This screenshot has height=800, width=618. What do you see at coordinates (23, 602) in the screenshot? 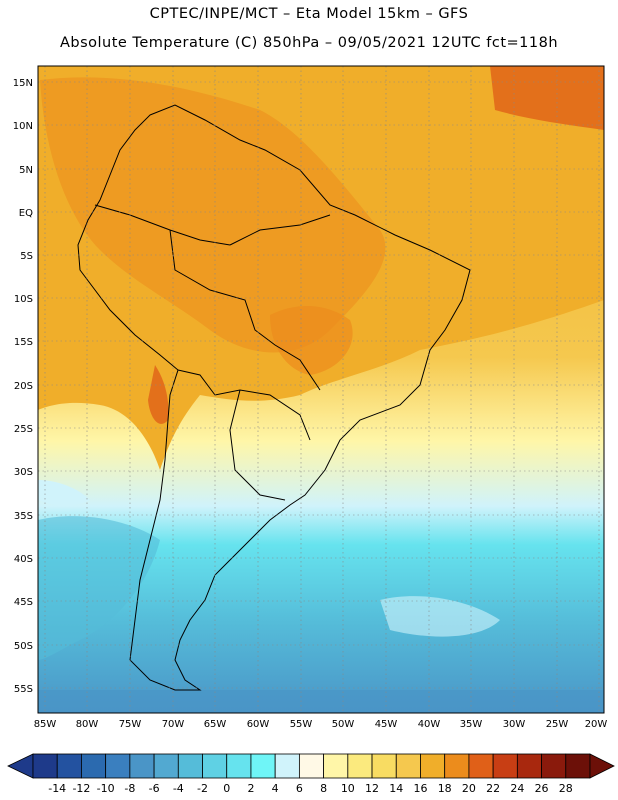
I see `lat-label: 45S` at bounding box center [23, 602].